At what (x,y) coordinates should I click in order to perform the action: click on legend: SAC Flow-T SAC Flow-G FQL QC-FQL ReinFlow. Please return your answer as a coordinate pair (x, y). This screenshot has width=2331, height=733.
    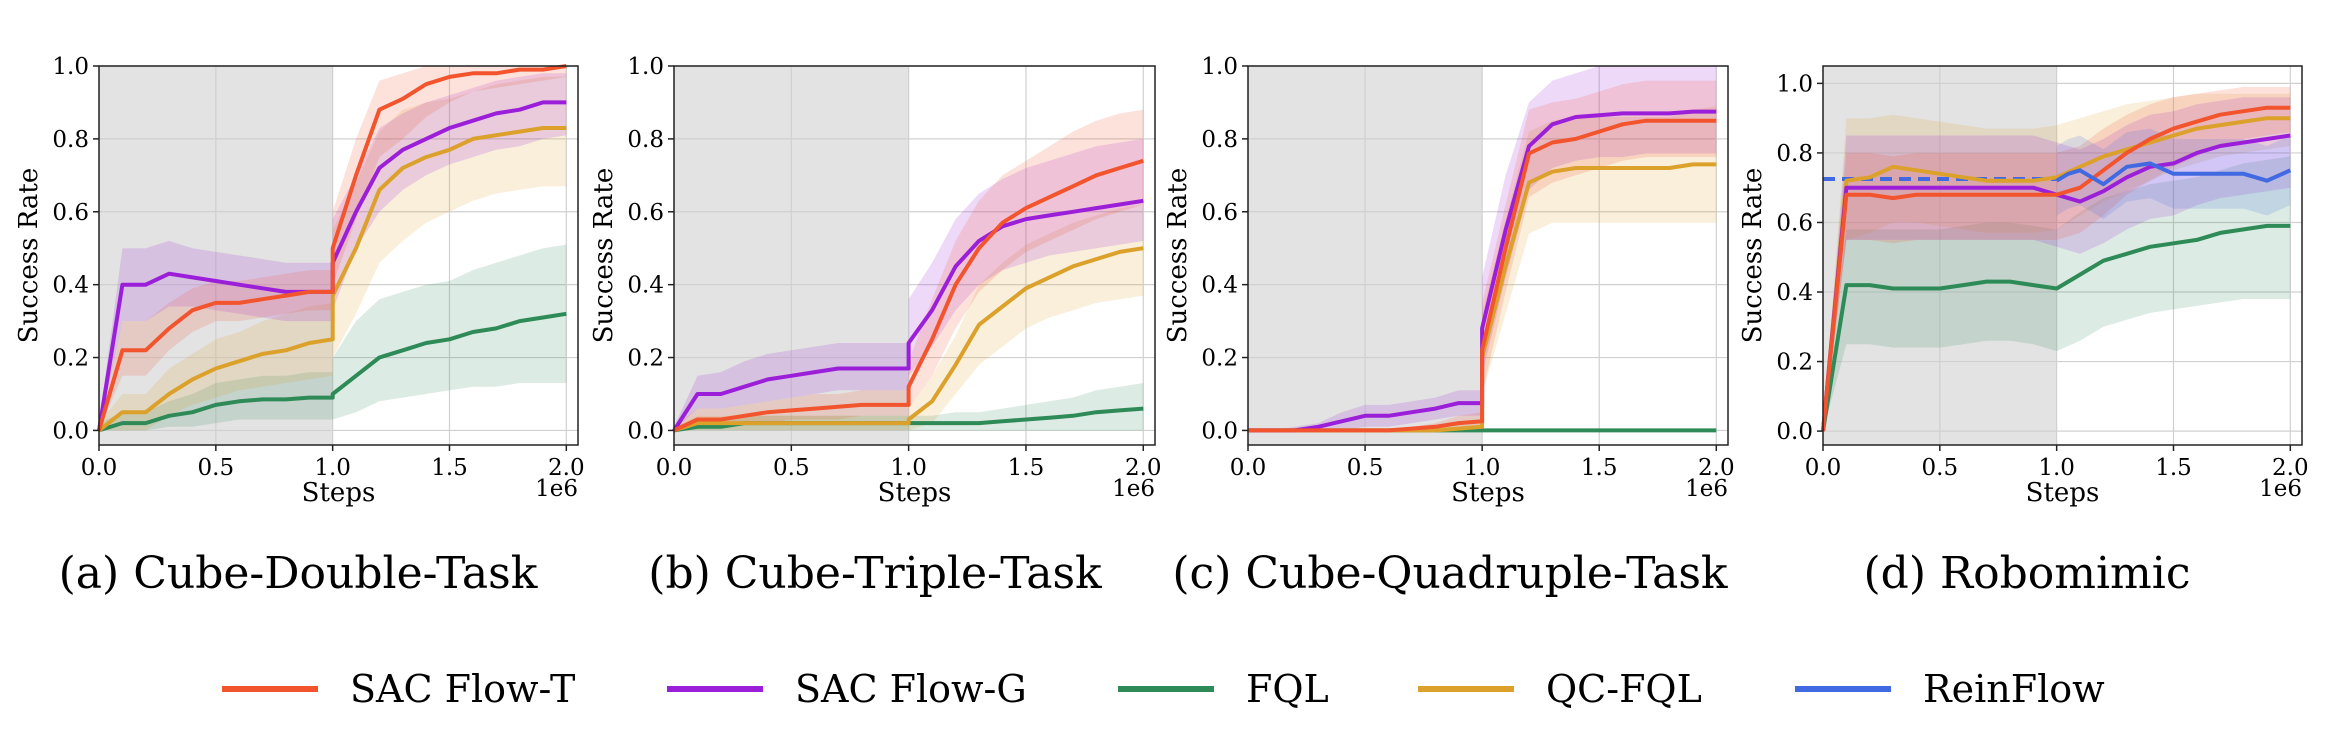
    Looking at the image, I should click on (1163, 689).